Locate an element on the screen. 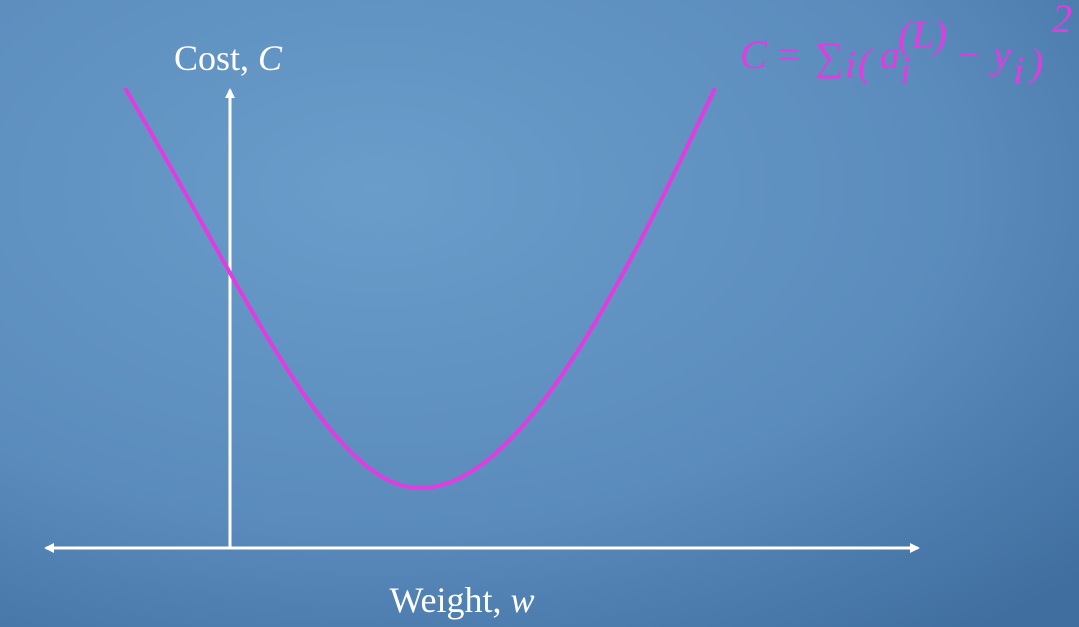 Image resolution: width=1079 pixels, height=627 pixels. formula-a-superscript: (L) is located at coordinates (922, 34).